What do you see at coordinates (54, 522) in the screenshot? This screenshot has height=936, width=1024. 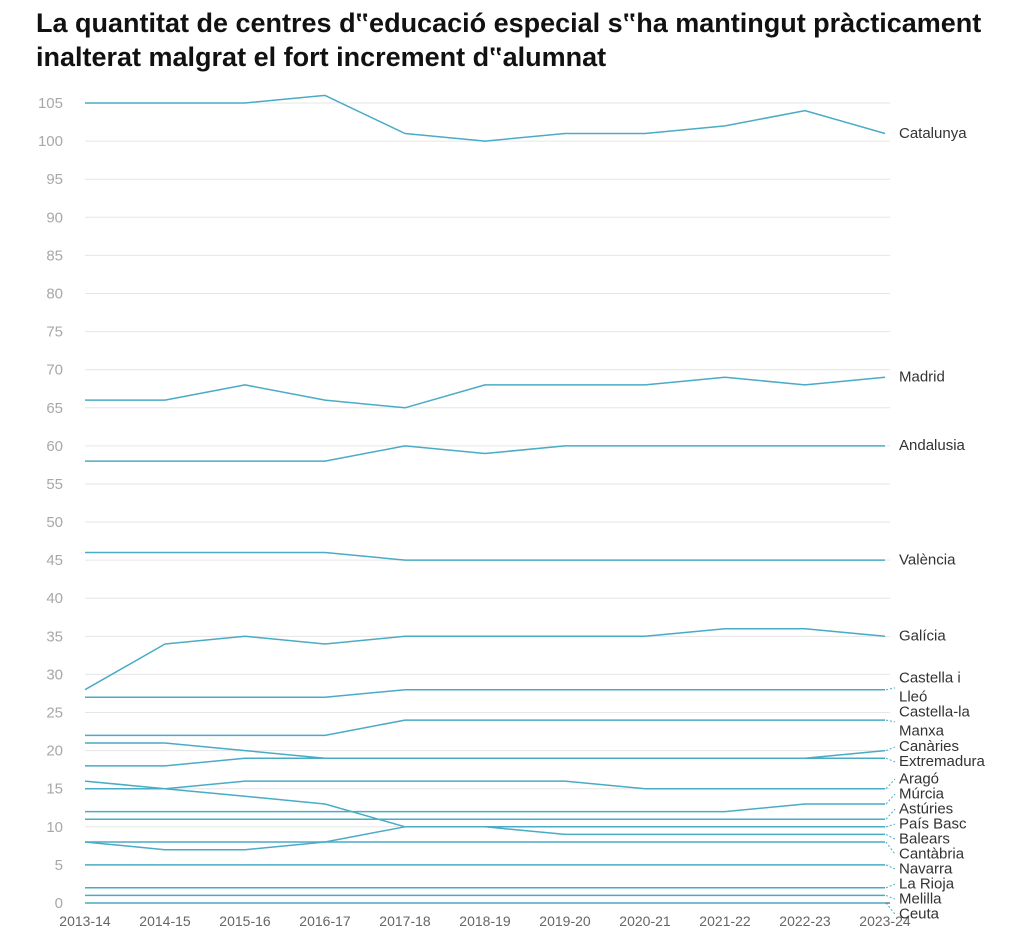 I see `y-tick-label: 50` at bounding box center [54, 522].